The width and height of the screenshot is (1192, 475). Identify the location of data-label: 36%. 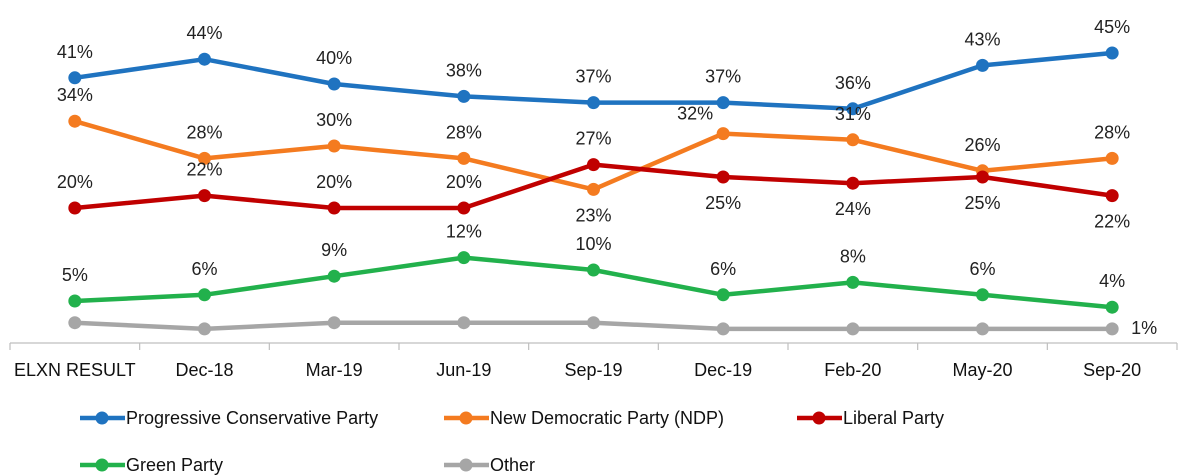
(853, 83).